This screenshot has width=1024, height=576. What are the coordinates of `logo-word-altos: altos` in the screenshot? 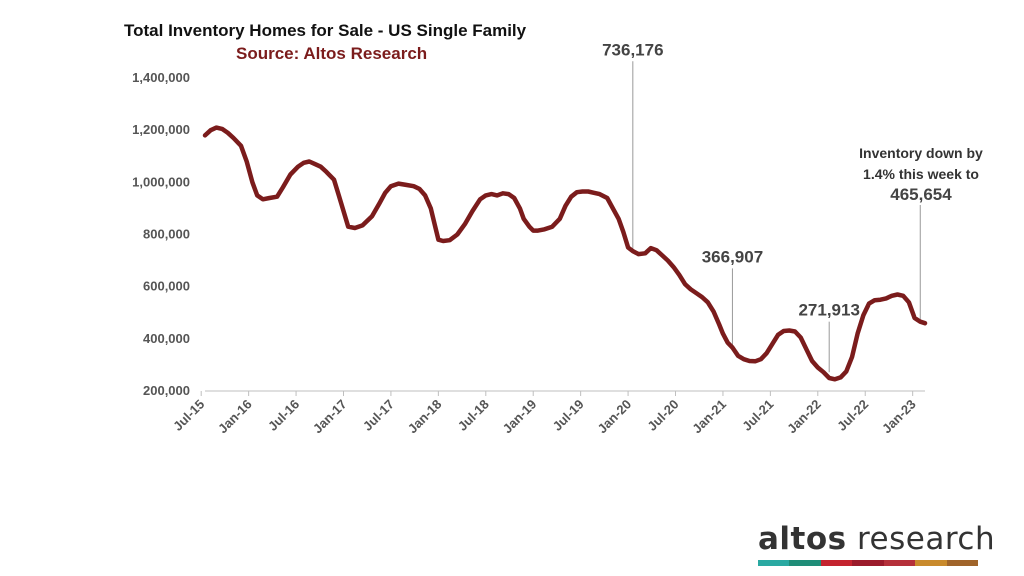 It's located at (802, 539).